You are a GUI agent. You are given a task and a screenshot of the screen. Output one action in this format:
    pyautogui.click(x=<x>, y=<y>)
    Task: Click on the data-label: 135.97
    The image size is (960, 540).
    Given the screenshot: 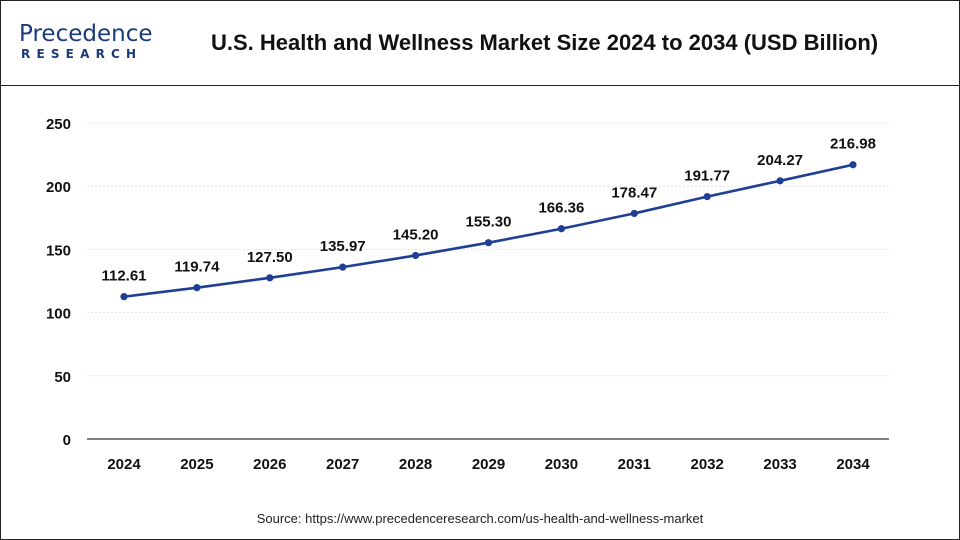 What is the action you would take?
    pyautogui.click(x=343, y=246)
    